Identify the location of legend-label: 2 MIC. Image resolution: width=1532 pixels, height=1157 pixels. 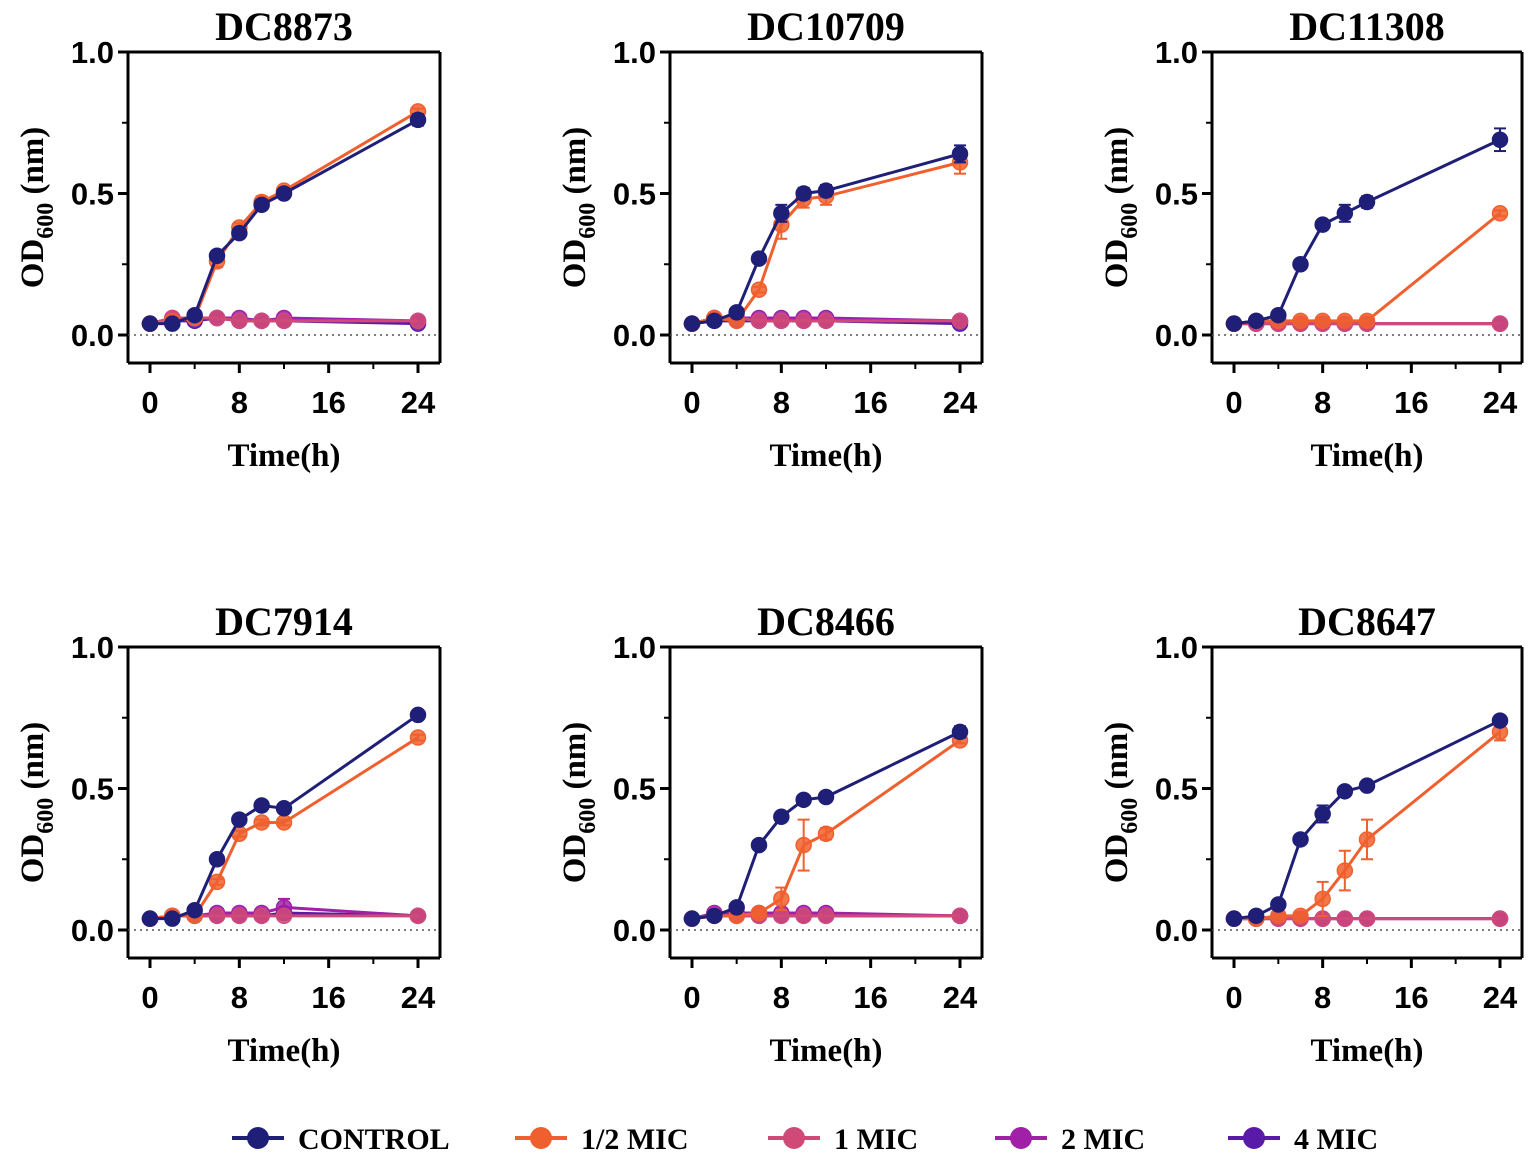
(1103, 1139).